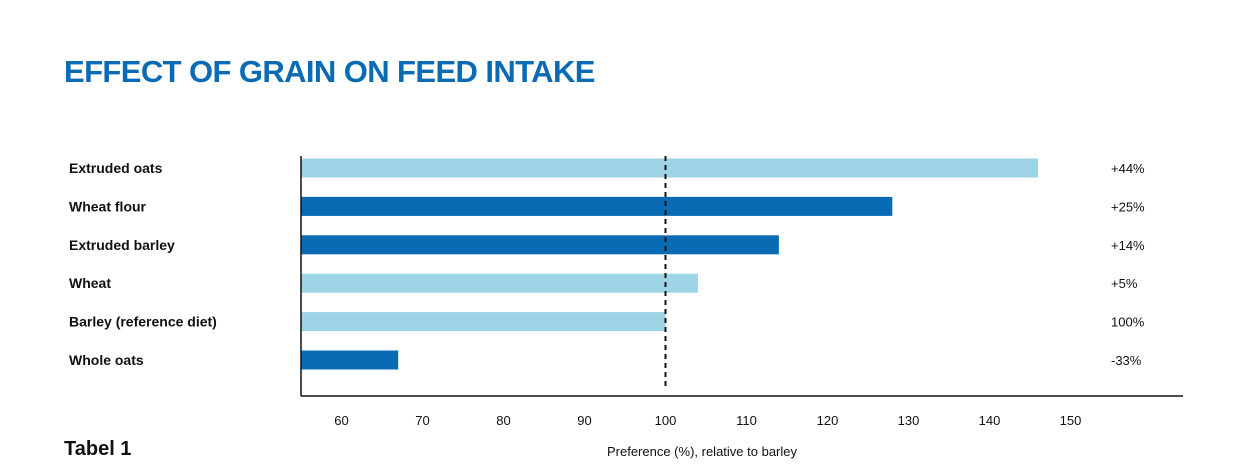  What do you see at coordinates (1126, 360) in the screenshot?
I see `value-label: -33%` at bounding box center [1126, 360].